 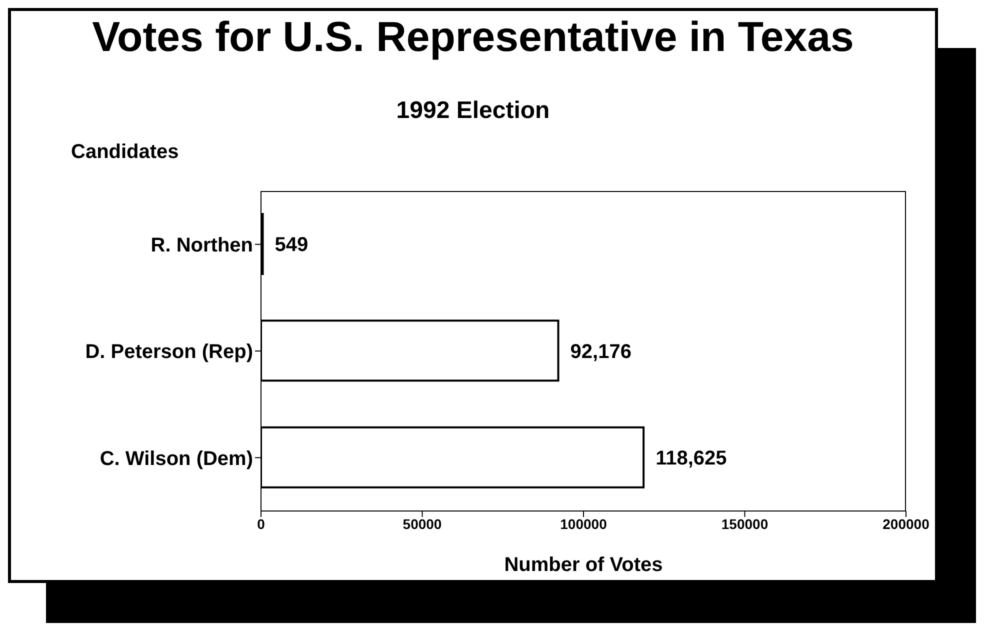 What do you see at coordinates (601, 351) in the screenshot?
I see `data-label: 92,176` at bounding box center [601, 351].